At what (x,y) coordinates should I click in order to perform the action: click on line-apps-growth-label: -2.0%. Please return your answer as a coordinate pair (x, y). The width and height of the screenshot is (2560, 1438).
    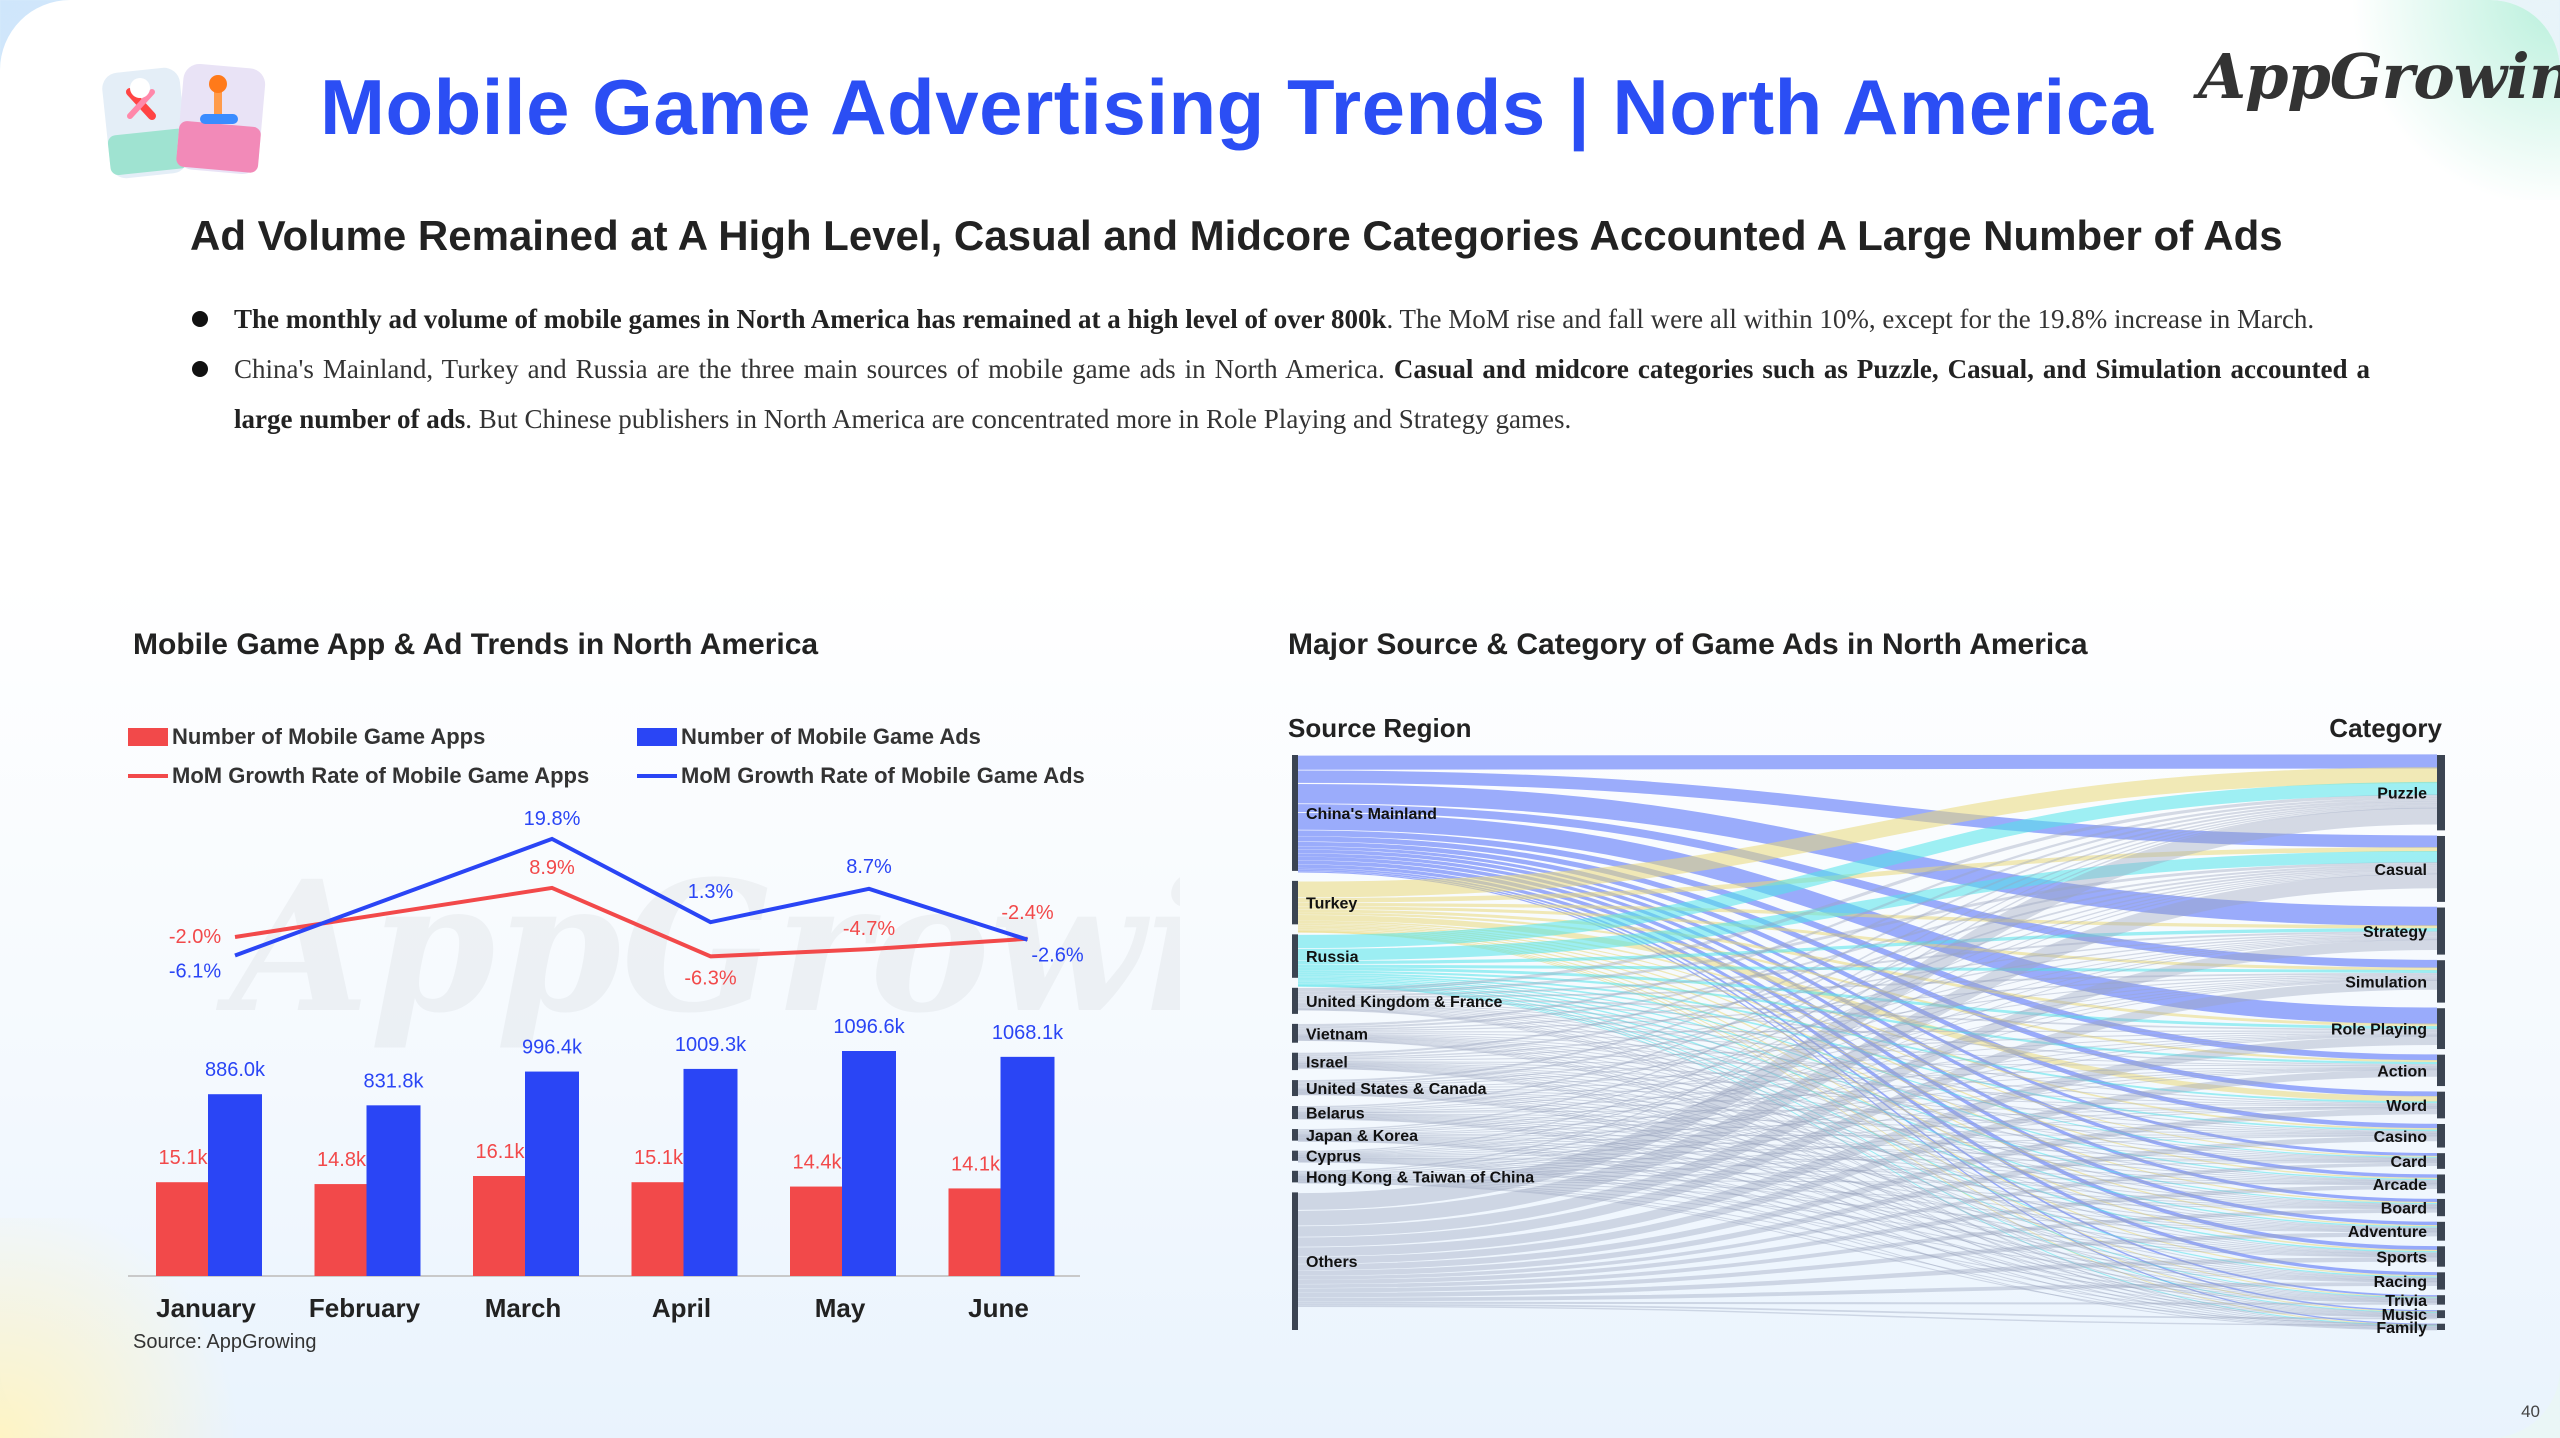
    Looking at the image, I should click on (195, 937).